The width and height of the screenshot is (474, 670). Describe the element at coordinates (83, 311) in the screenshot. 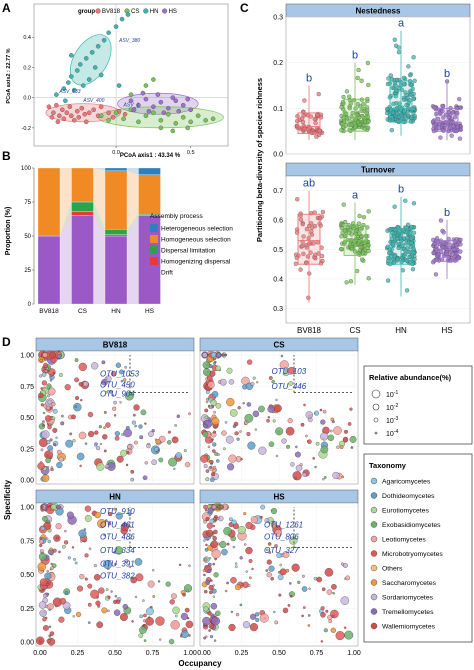

I see `panel-b-x-tick-label: CS` at that location.